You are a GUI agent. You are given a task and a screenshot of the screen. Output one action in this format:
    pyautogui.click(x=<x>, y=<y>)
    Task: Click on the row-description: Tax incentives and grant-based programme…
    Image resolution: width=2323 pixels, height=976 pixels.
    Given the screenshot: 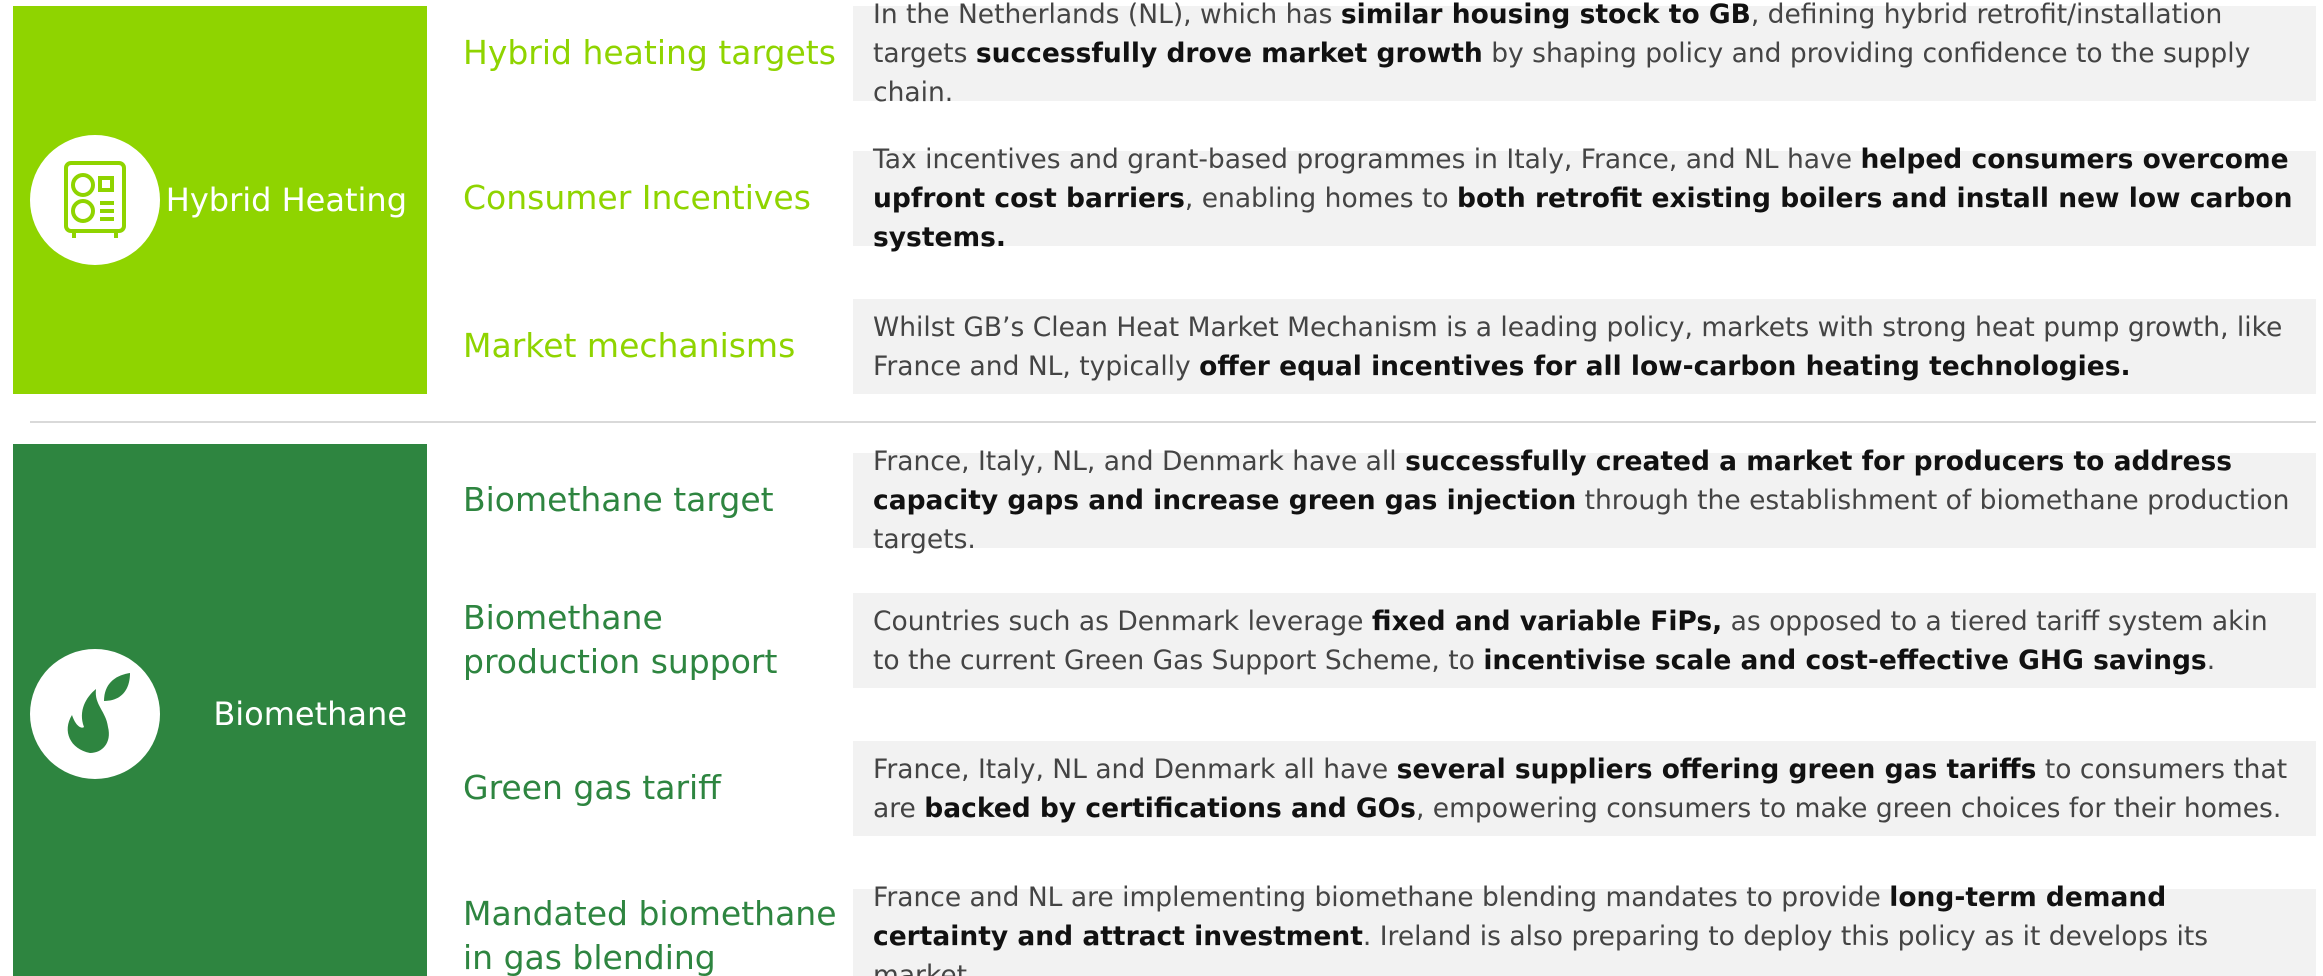 What is the action you would take?
    pyautogui.click(x=1584, y=198)
    